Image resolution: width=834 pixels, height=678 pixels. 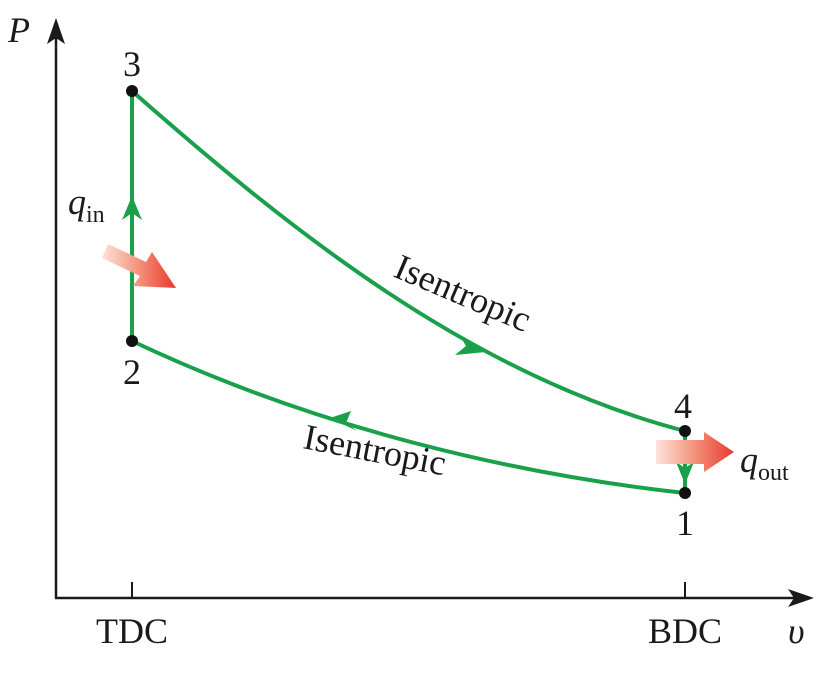 What do you see at coordinates (95, 215) in the screenshot?
I see `heat-in-subscript: in` at bounding box center [95, 215].